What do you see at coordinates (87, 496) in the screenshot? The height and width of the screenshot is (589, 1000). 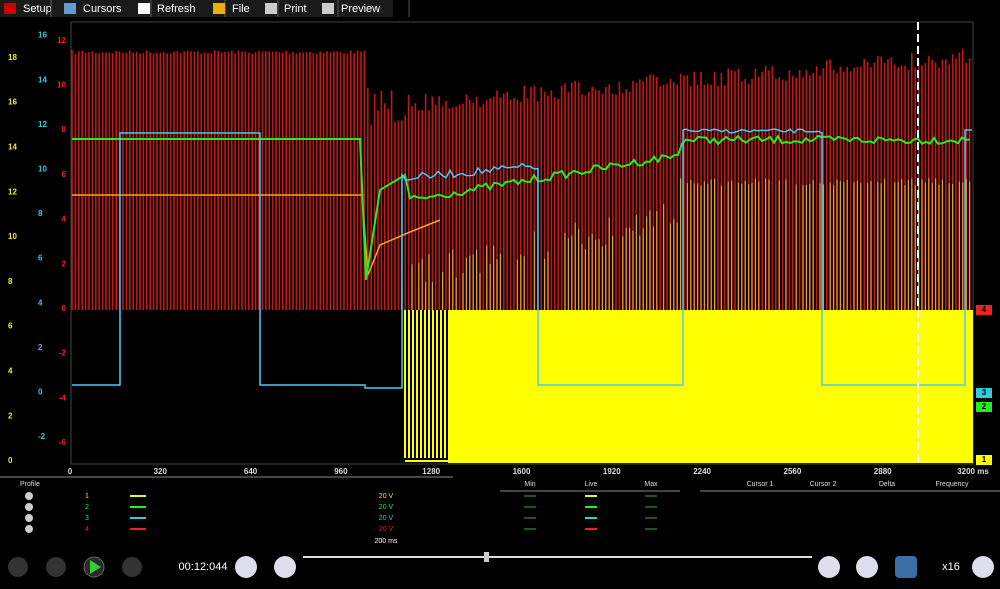 I see `channel-number: 1` at bounding box center [87, 496].